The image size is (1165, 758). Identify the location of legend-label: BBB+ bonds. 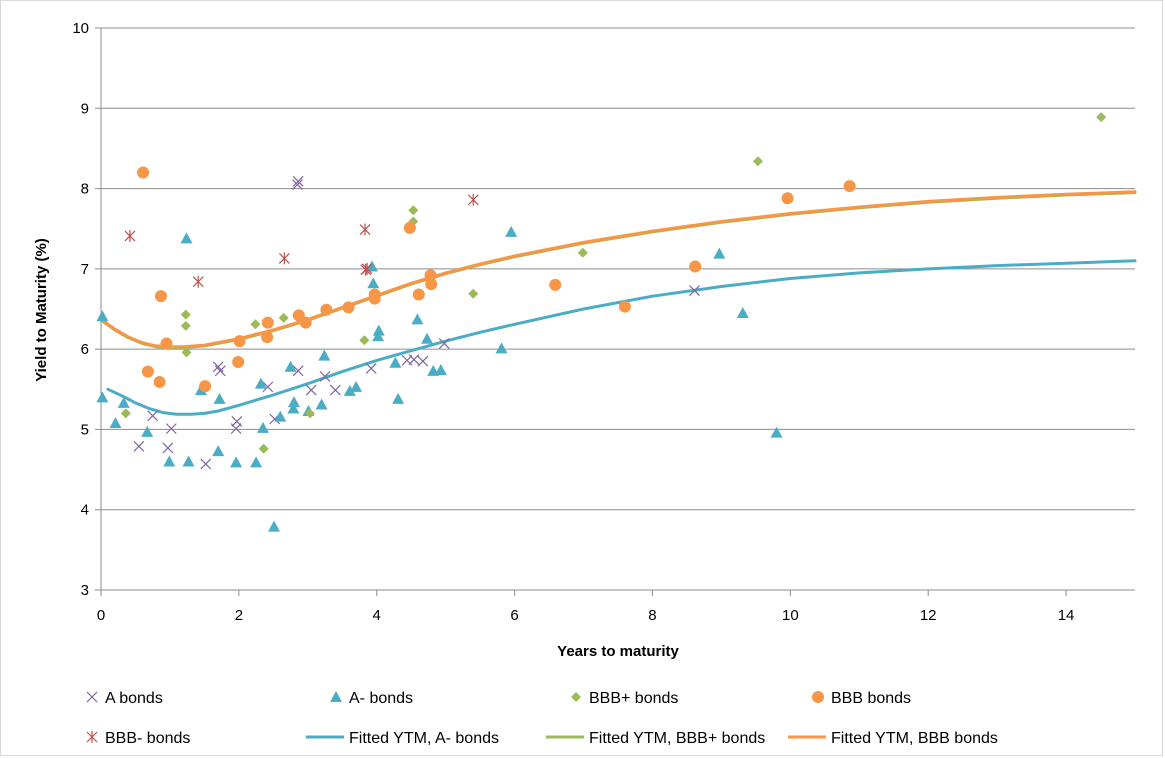
(633, 698).